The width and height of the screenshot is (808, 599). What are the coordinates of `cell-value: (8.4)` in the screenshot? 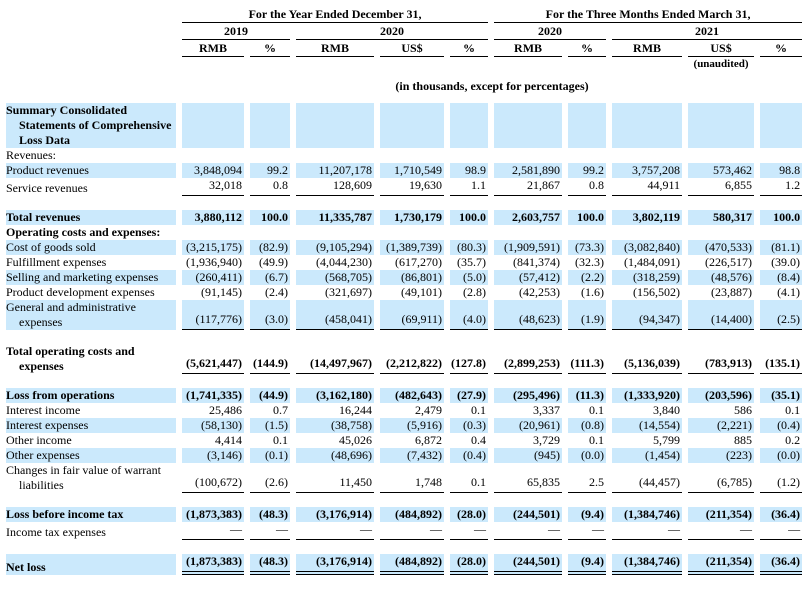 It's located at (789, 277).